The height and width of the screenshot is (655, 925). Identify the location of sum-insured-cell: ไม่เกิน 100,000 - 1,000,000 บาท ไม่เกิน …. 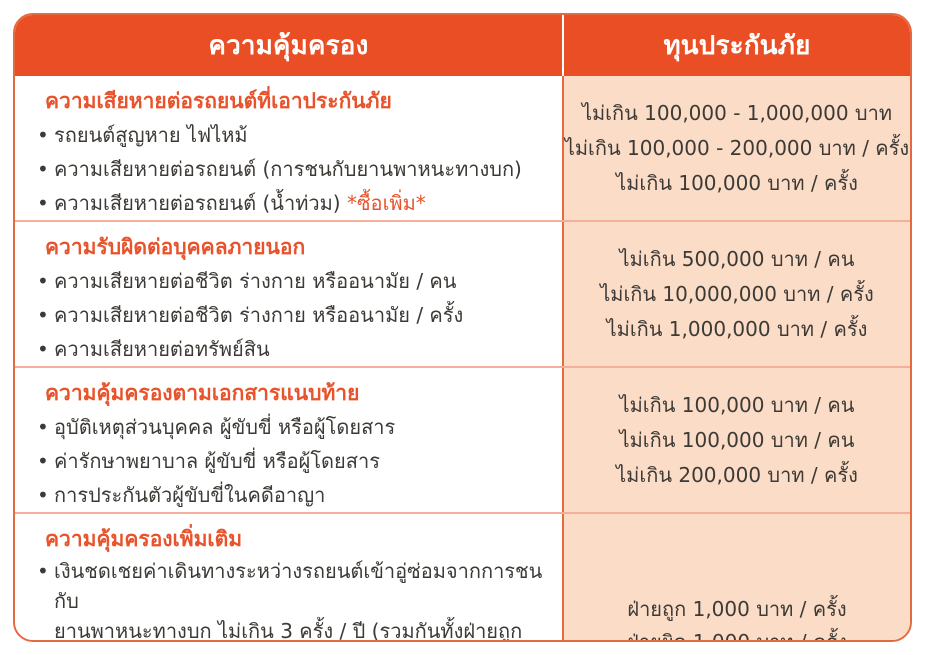
(737, 148).